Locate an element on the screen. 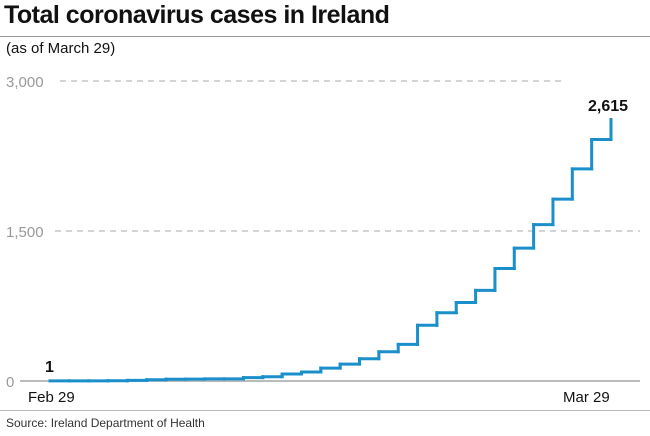 The image size is (650, 436). x-tick-start: Feb 29 is located at coordinates (51, 397).